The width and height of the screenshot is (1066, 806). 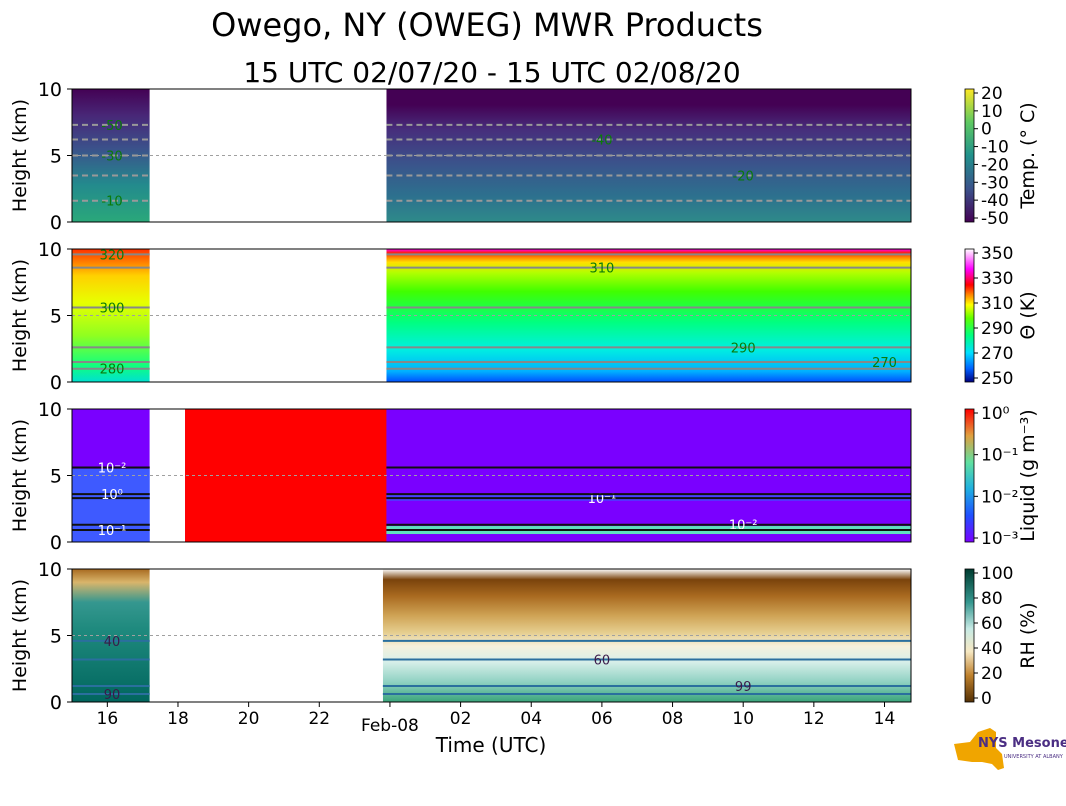 I want to click on x-tick-label: 22, so click(x=319, y=719).